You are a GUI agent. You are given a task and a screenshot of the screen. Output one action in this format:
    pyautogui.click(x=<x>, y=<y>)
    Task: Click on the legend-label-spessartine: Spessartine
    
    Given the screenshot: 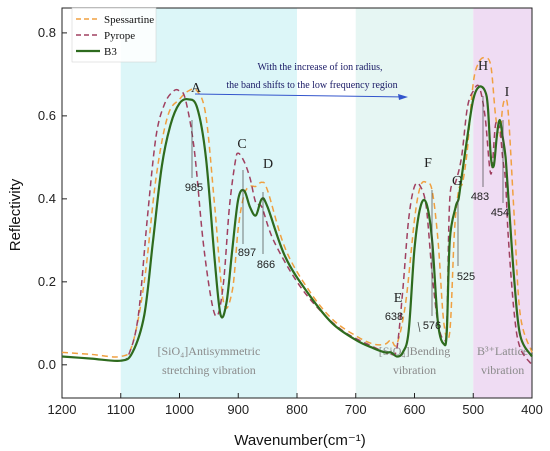 What is the action you would take?
    pyautogui.click(x=129, y=20)
    